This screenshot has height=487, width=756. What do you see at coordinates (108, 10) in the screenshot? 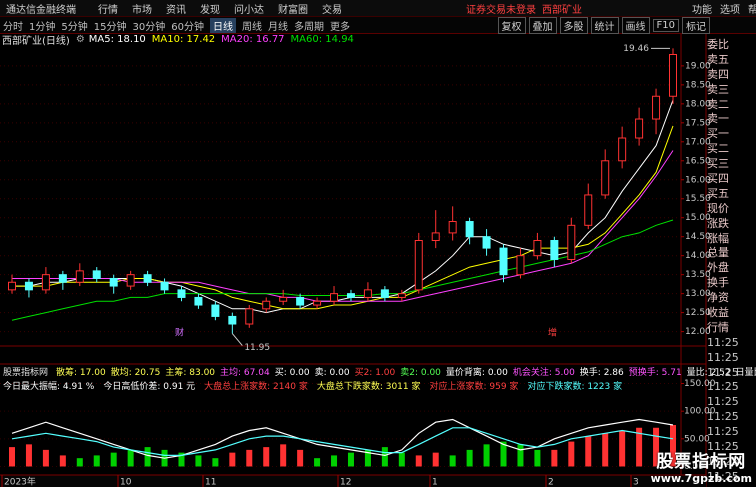
I see `menu-item: 行情` at bounding box center [108, 10].